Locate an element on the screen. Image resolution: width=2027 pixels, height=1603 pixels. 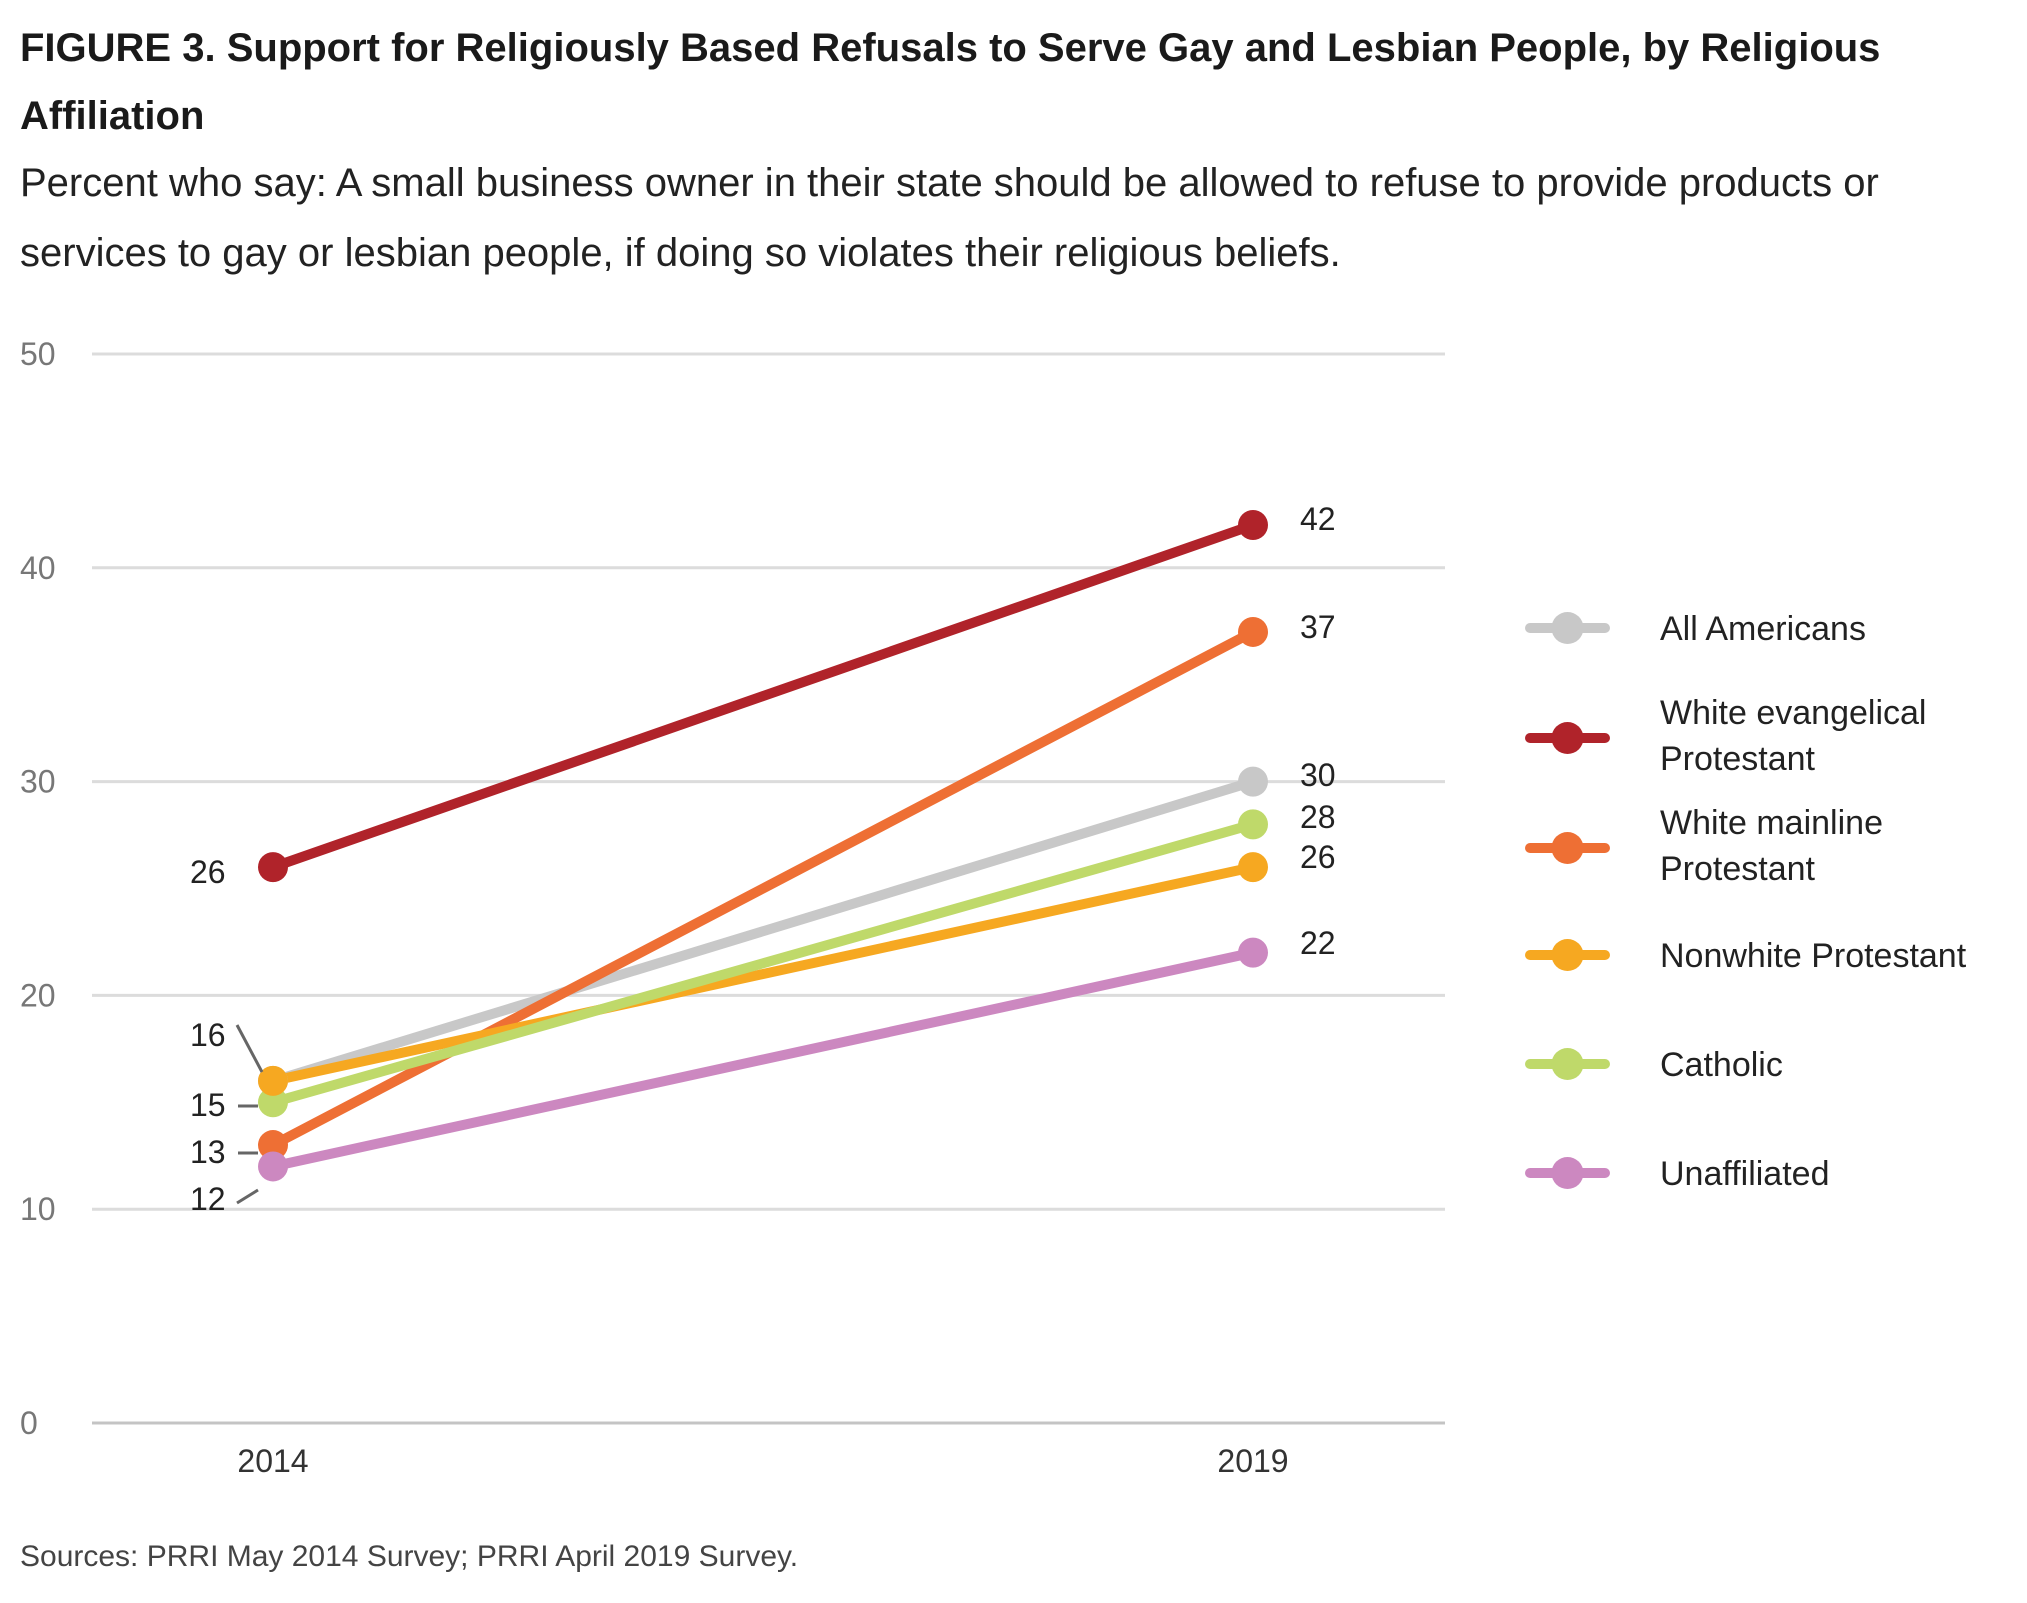
x-tick-label: 2019 is located at coordinates (1252, 1461).